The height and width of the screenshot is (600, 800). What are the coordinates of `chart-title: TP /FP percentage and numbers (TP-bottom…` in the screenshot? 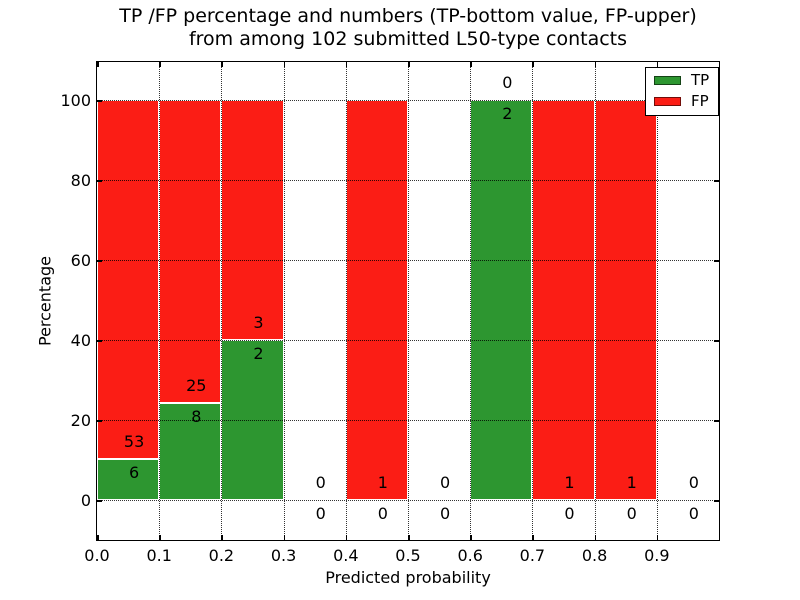 It's located at (408, 28).